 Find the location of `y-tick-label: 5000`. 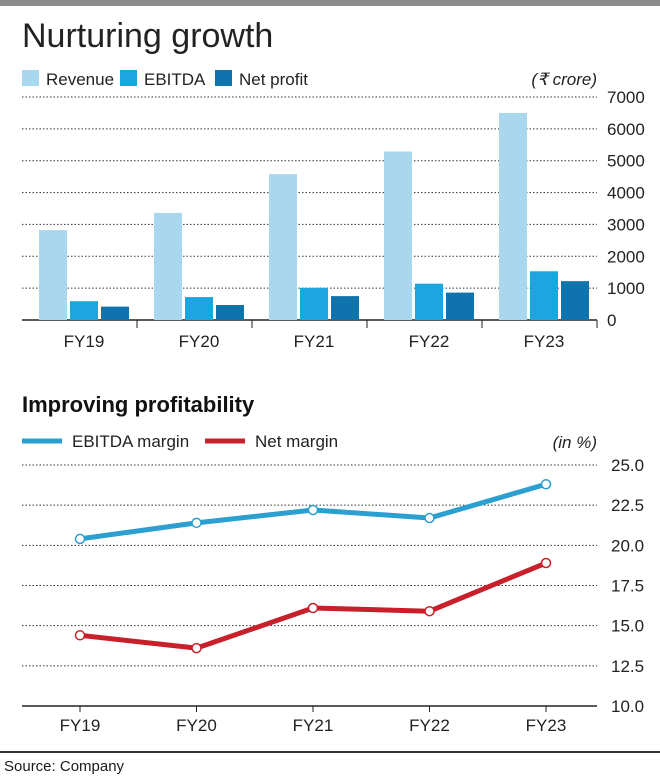

y-tick-label: 5000 is located at coordinates (626, 161).